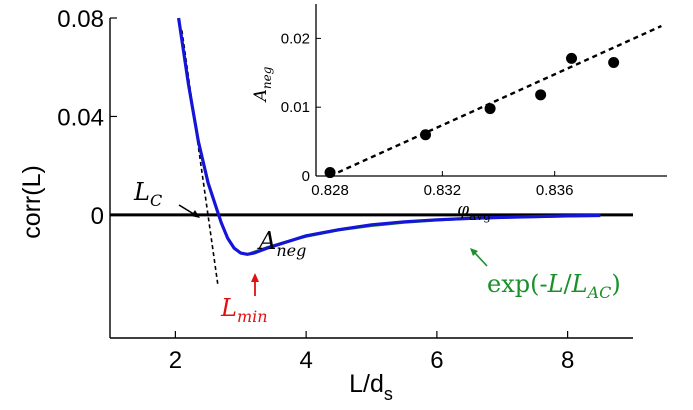  What do you see at coordinates (267, 77) in the screenshot?
I see `inset-y-axis-title-subscript: neg` at bounding box center [267, 77].